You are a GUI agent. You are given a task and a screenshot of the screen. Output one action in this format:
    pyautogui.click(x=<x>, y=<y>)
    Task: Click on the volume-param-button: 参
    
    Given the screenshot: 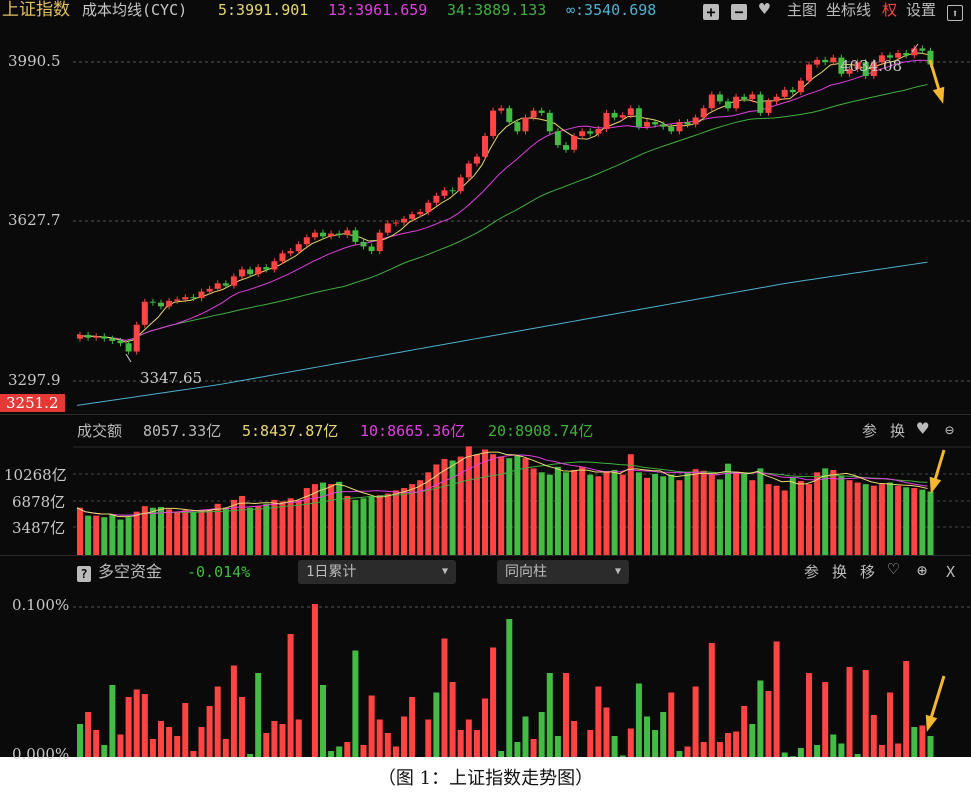 What is the action you would take?
    pyautogui.click(x=870, y=431)
    